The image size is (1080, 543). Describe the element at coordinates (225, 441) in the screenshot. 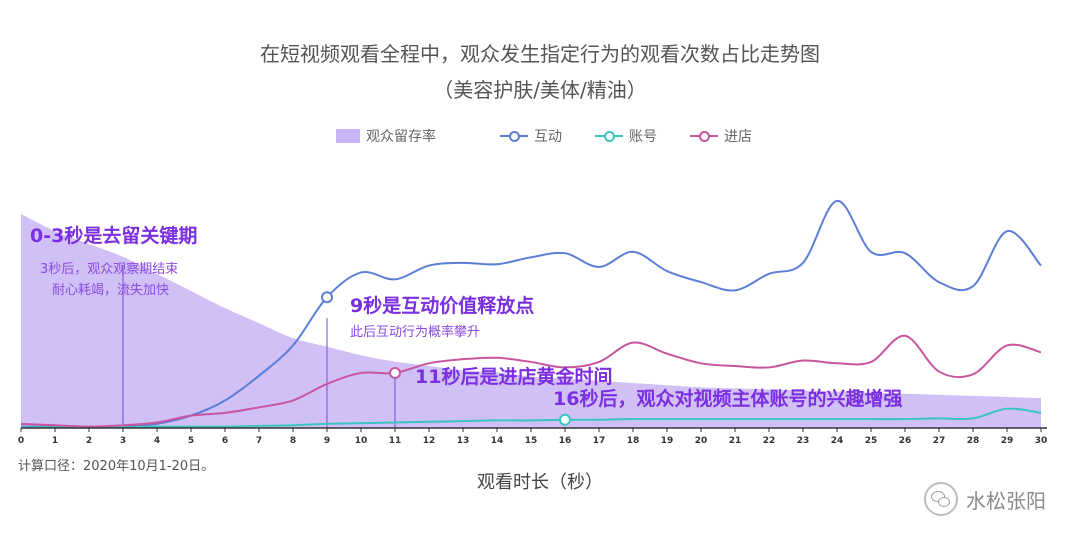

I see `x-tick-label: 6` at that location.